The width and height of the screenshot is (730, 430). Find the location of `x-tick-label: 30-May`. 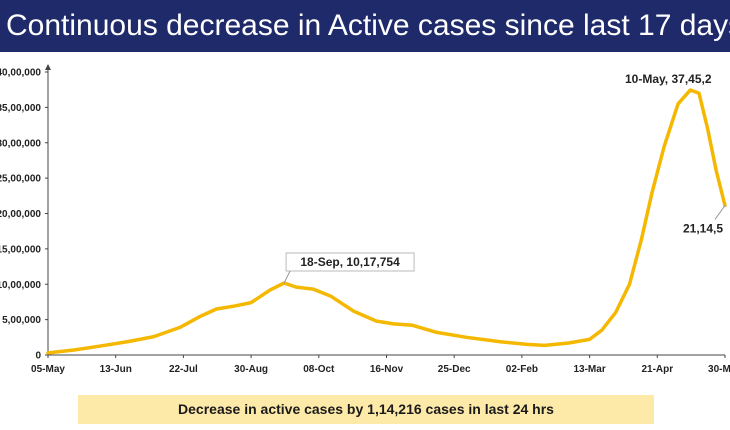

x-tick-label: 30-May is located at coordinates (719, 369).